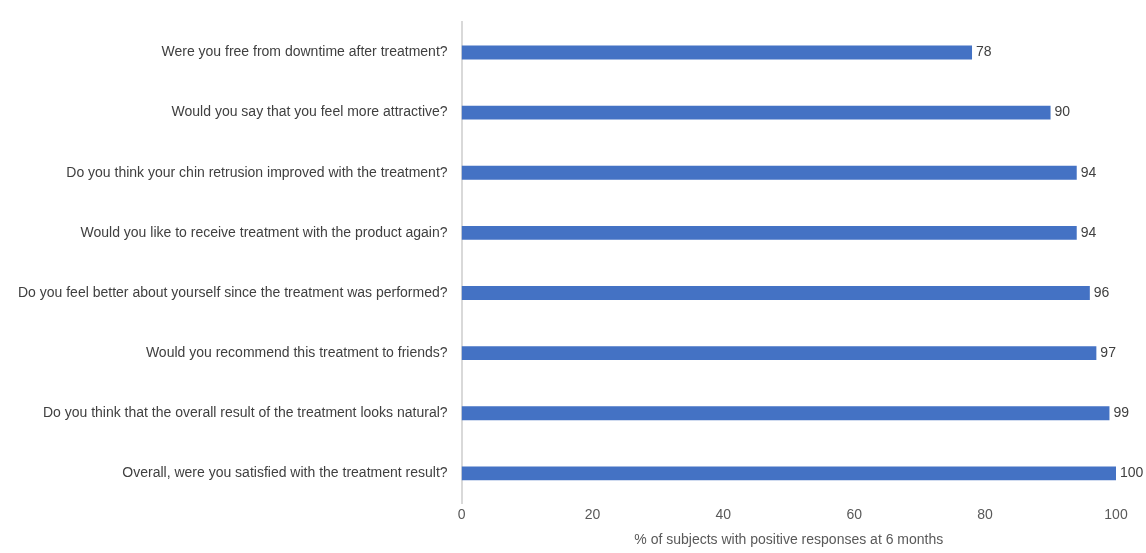 The image size is (1146, 553). Describe the element at coordinates (985, 513) in the screenshot. I see `x-tick-label: 80` at that location.